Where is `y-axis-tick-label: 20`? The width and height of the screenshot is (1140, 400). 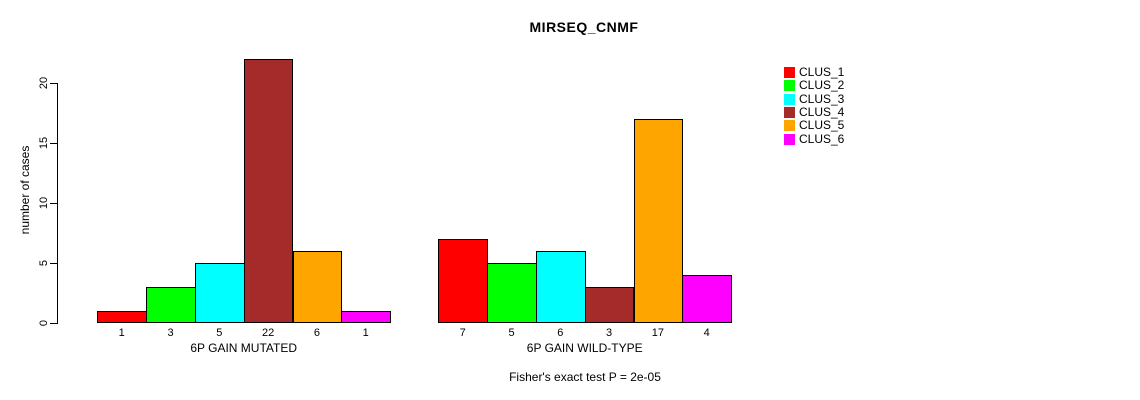
y-axis-tick-label: 20 is located at coordinates (44, 83).